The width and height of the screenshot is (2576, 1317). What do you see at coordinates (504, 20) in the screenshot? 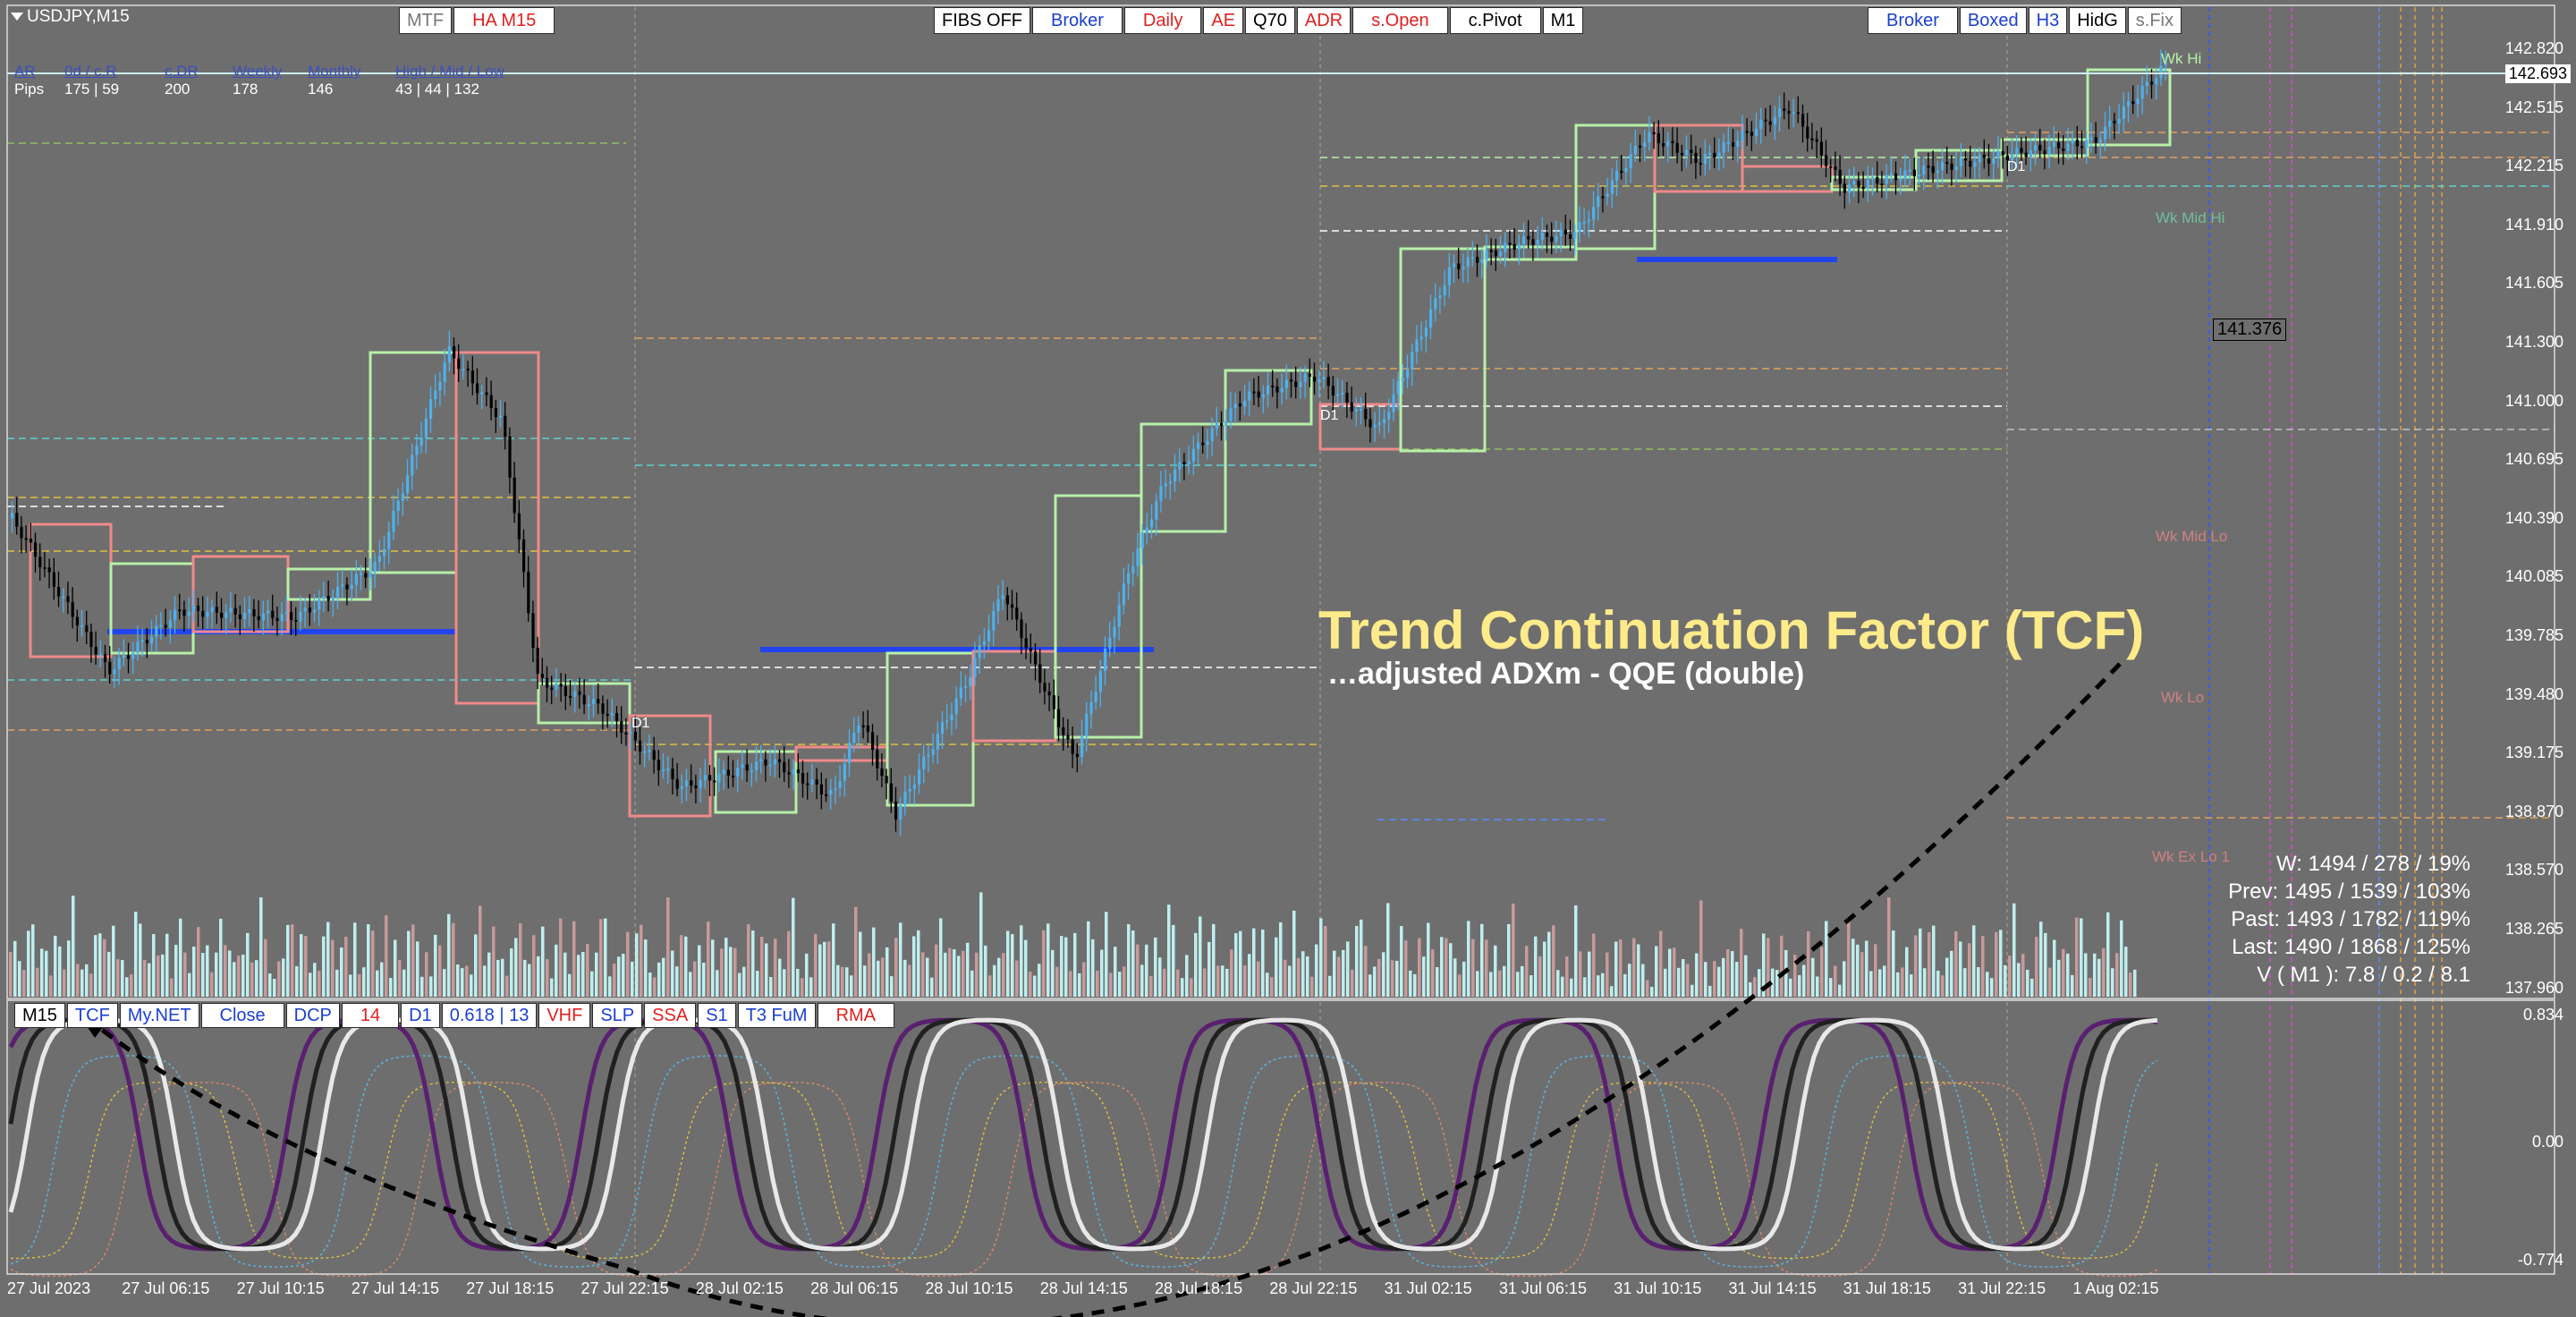
I see `ha-m15-button: HA M15` at bounding box center [504, 20].